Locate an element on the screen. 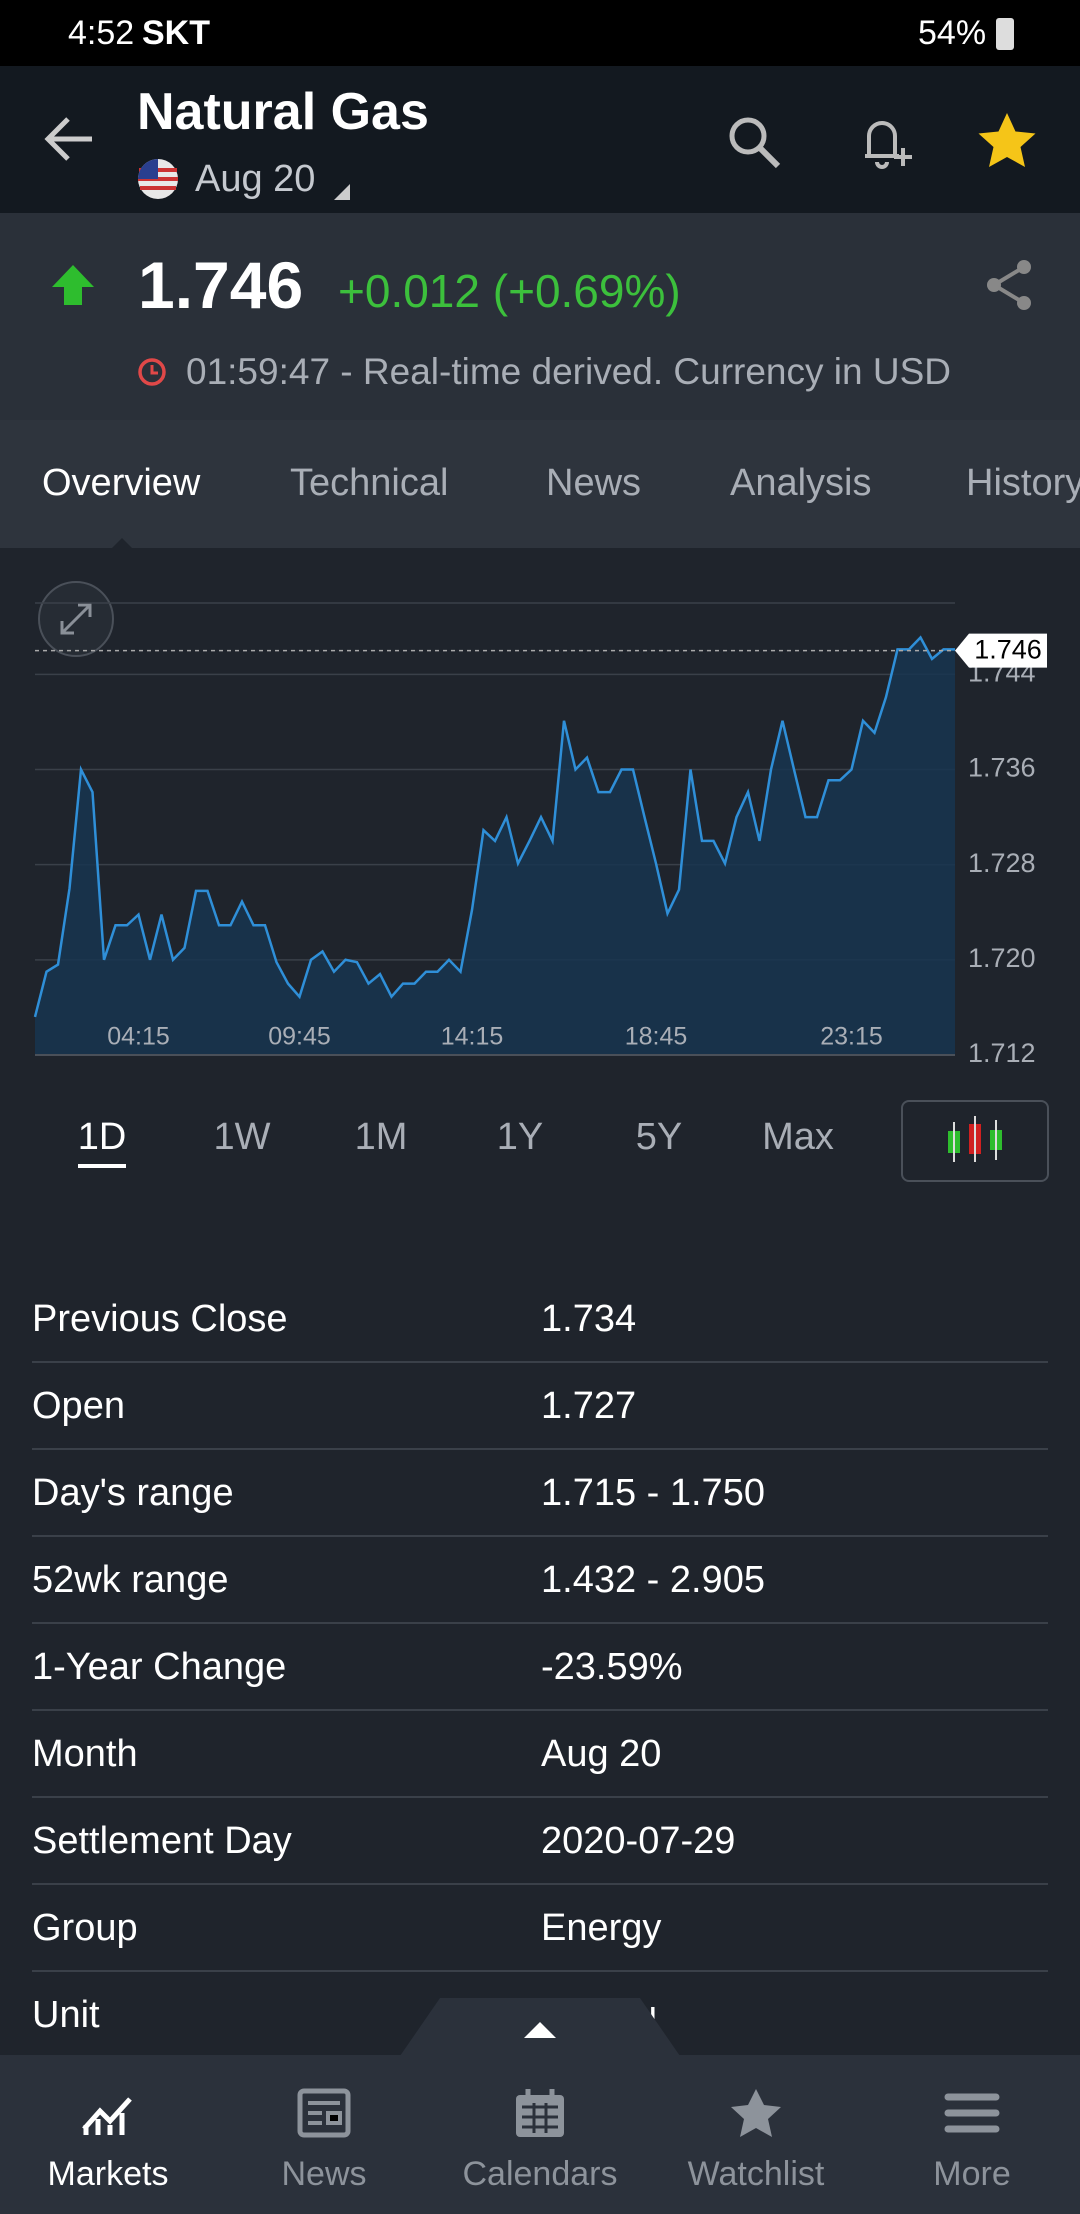  nav-item: Calendars is located at coordinates (540, 2134).